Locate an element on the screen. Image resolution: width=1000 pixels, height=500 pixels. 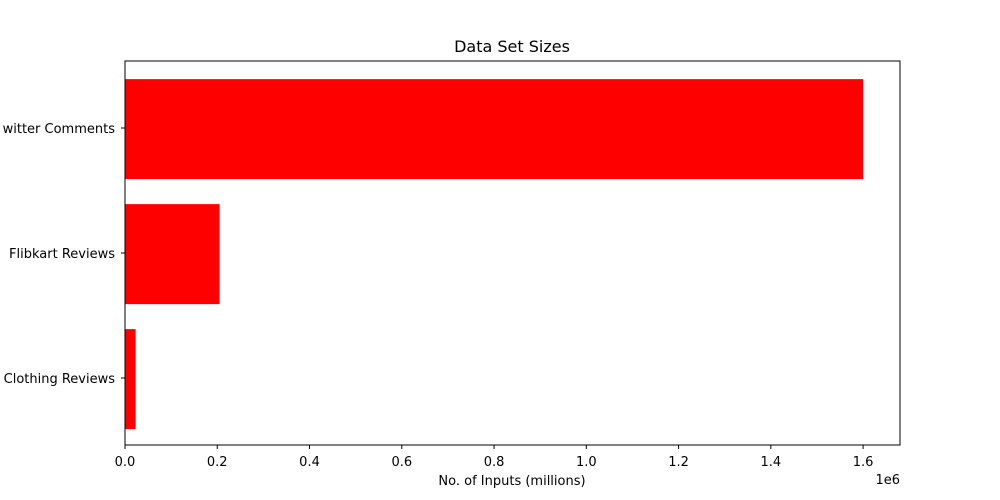
x-tick-label: 0.4 is located at coordinates (309, 462).